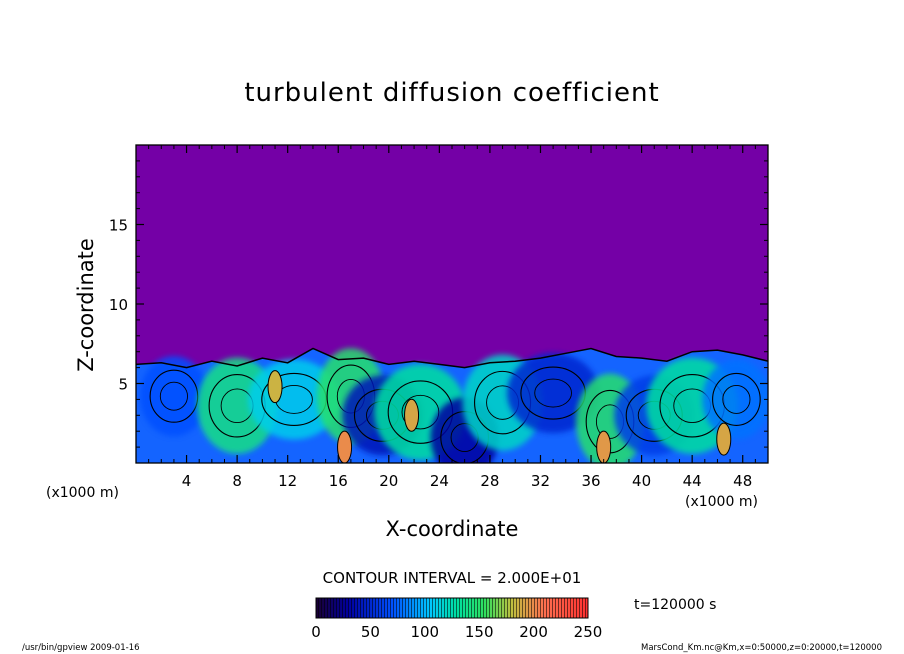 The width and height of the screenshot is (904, 654). I want to click on eddy-features, so click(453, 405).